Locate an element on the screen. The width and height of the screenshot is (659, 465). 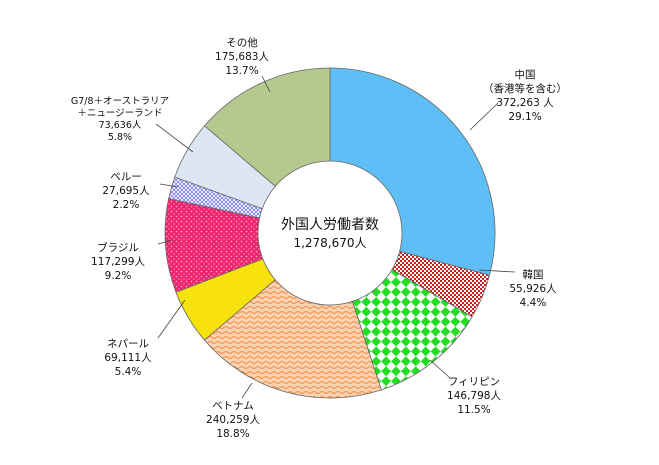
slice-label: ネパール 69,111人 5.4% is located at coordinates (128, 358).